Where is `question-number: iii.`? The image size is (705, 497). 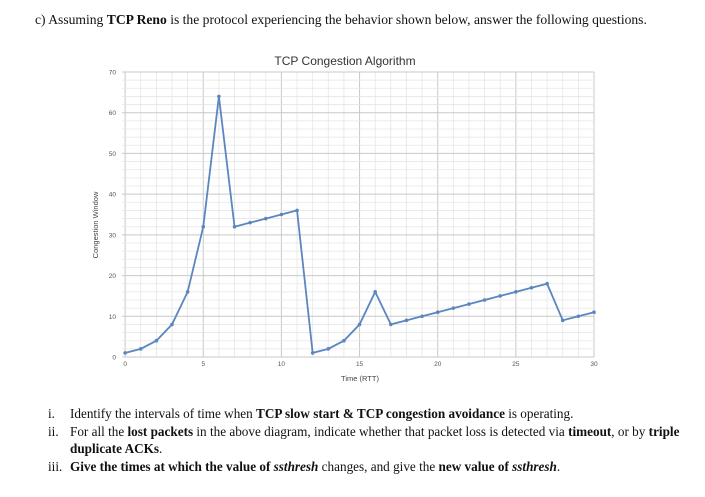
question-number: iii. is located at coordinates (55, 466).